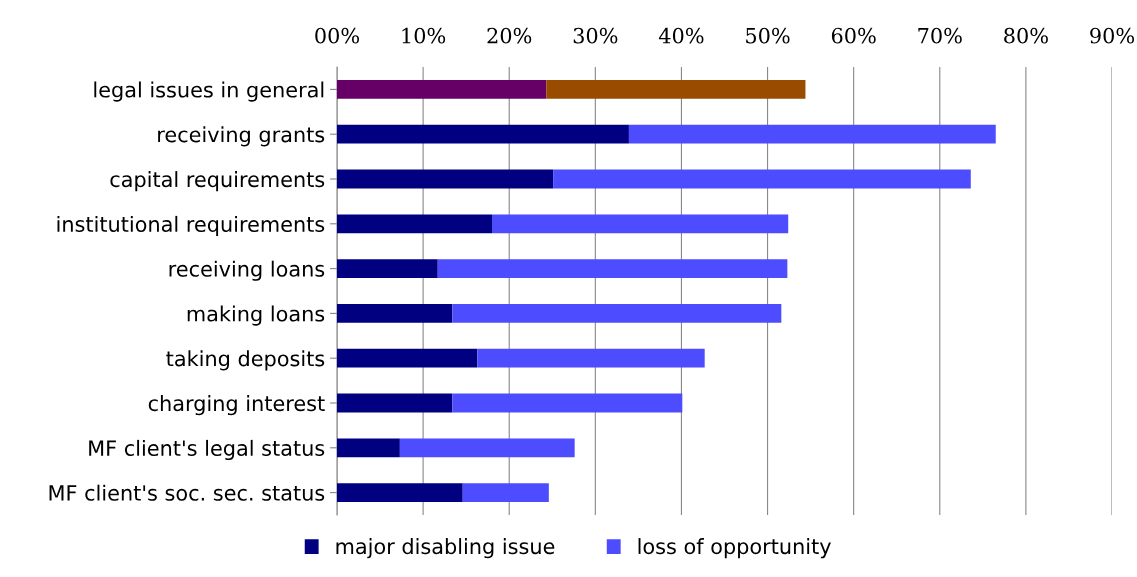 Image resolution: width=1137 pixels, height=577 pixels. Describe the element at coordinates (191, 226) in the screenshot. I see `y-tick-label: institutional requirements` at that location.